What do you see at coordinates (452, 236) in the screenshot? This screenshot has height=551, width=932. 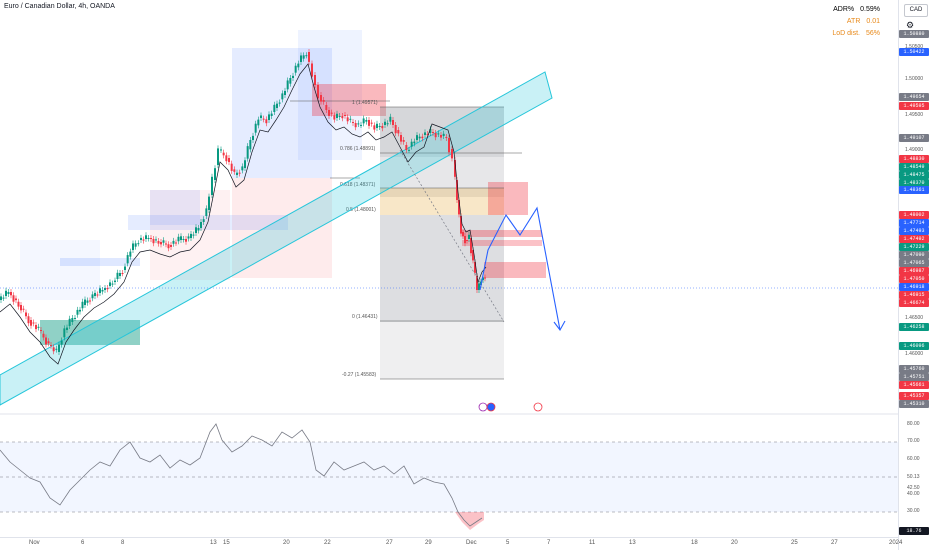 I see `dashed-trend-line` at bounding box center [452, 236].